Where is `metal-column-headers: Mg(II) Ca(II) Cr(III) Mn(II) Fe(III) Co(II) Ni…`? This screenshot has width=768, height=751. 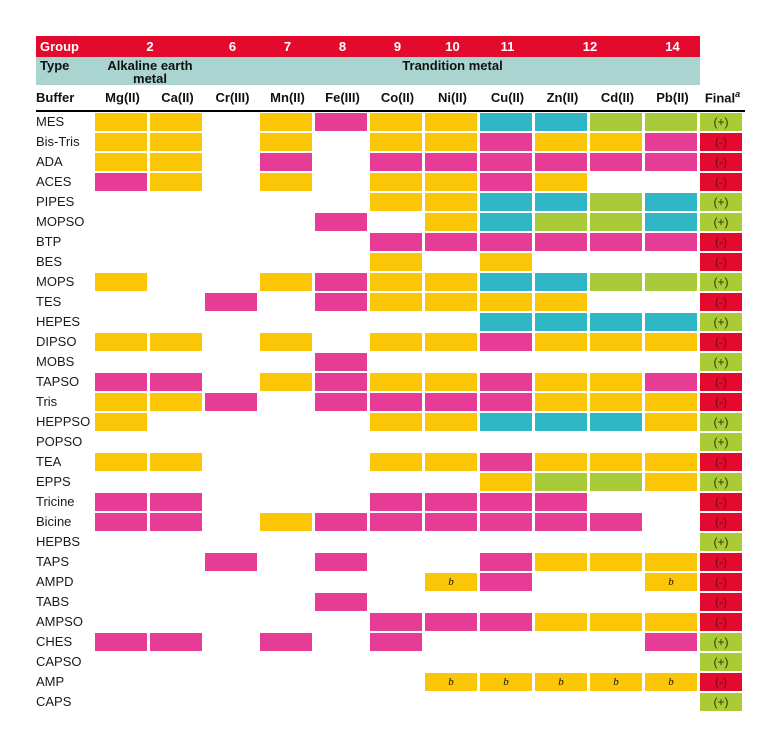 metal-column-headers: Mg(II) Ca(II) Cr(III) Mn(II) Fe(III) Co(II) Ni… is located at coordinates (397, 97).